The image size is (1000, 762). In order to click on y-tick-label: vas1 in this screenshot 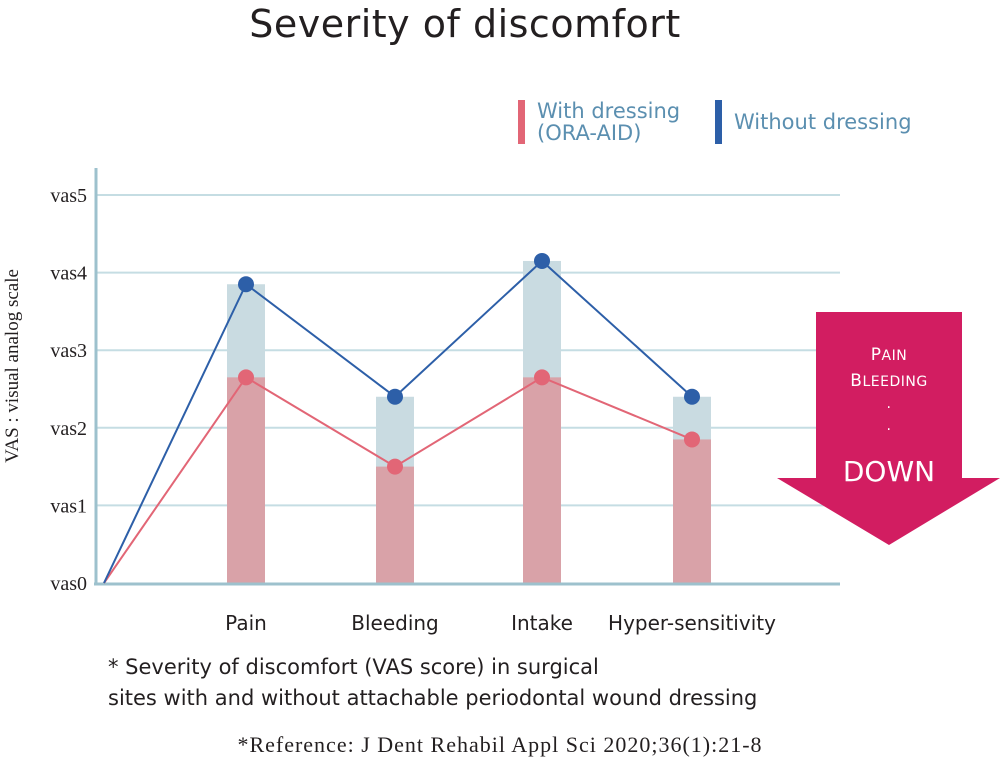, I will do `click(68, 506)`.